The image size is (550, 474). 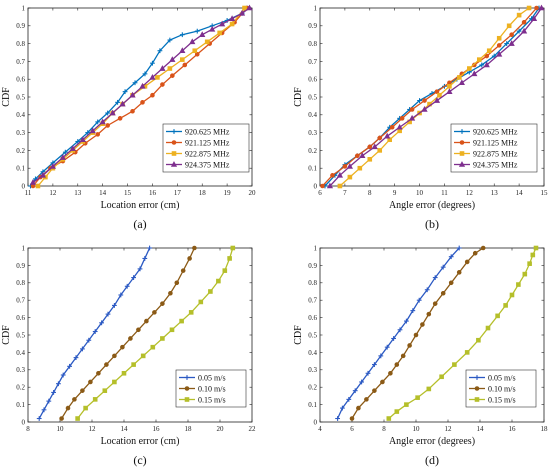 What do you see at coordinates (20, 62) in the screenshot?
I see `y-tick-label: 0.7` at bounding box center [20, 62].